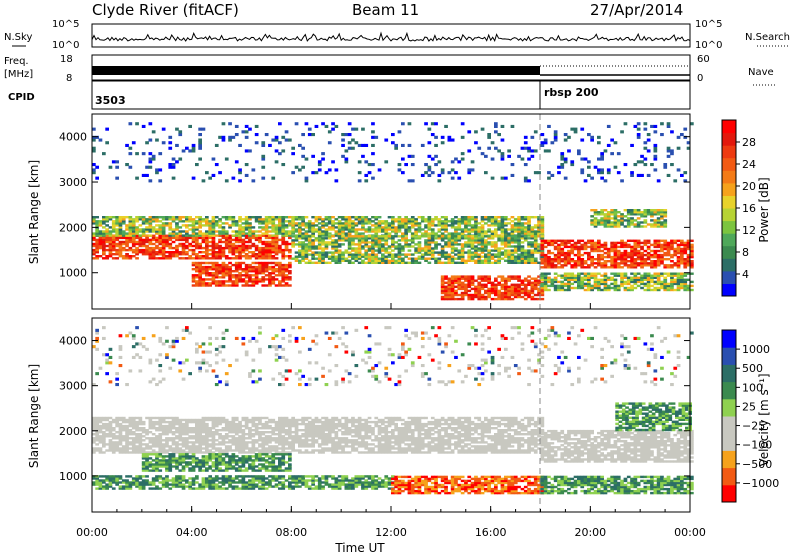 This screenshot has width=800, height=554. Describe the element at coordinates (767, 37) in the screenshot. I see `nsearch-label: N.Search` at that location.